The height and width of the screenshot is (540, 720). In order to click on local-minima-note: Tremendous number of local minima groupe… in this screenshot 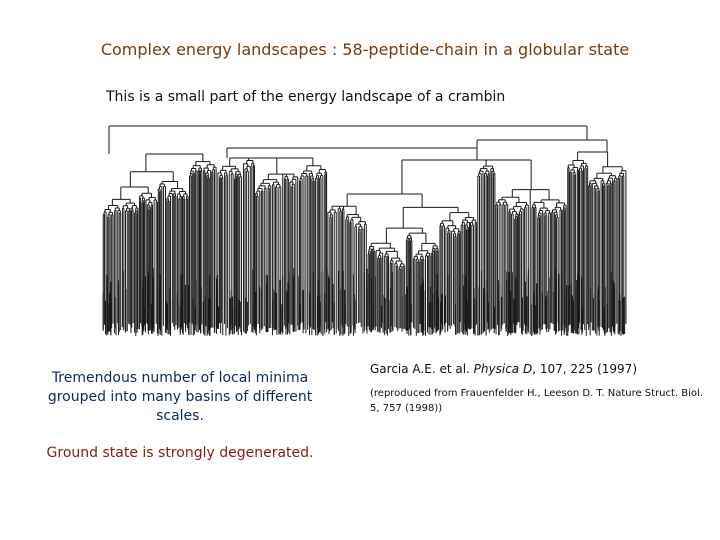, I will do `click(180, 397)`.